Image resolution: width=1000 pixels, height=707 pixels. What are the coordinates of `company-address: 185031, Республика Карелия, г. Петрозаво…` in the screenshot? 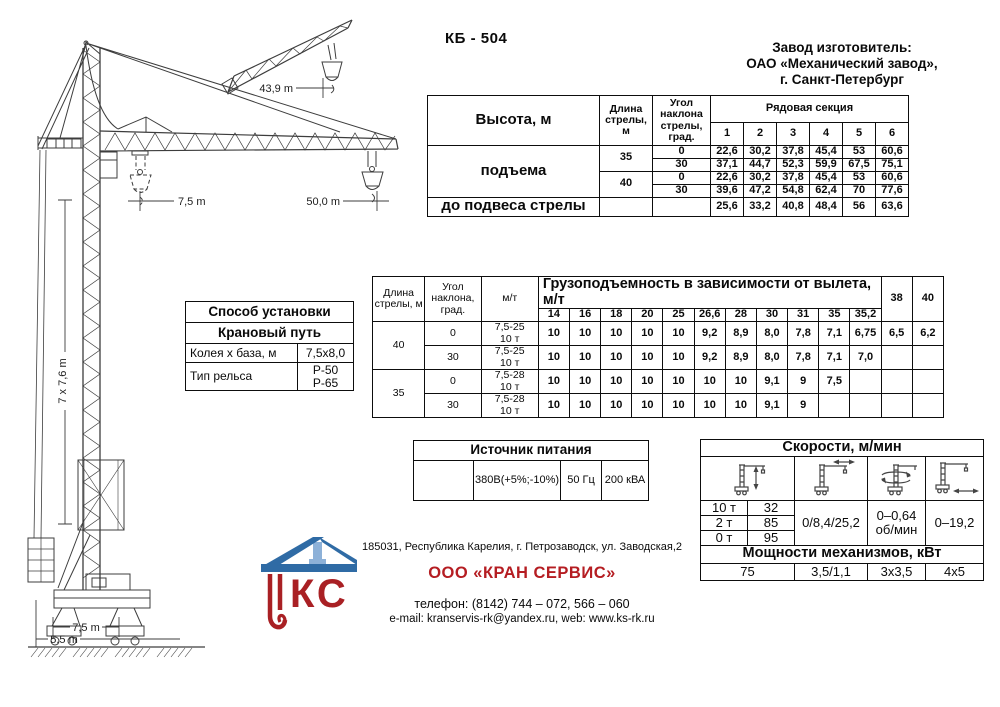 It's located at (522, 547).